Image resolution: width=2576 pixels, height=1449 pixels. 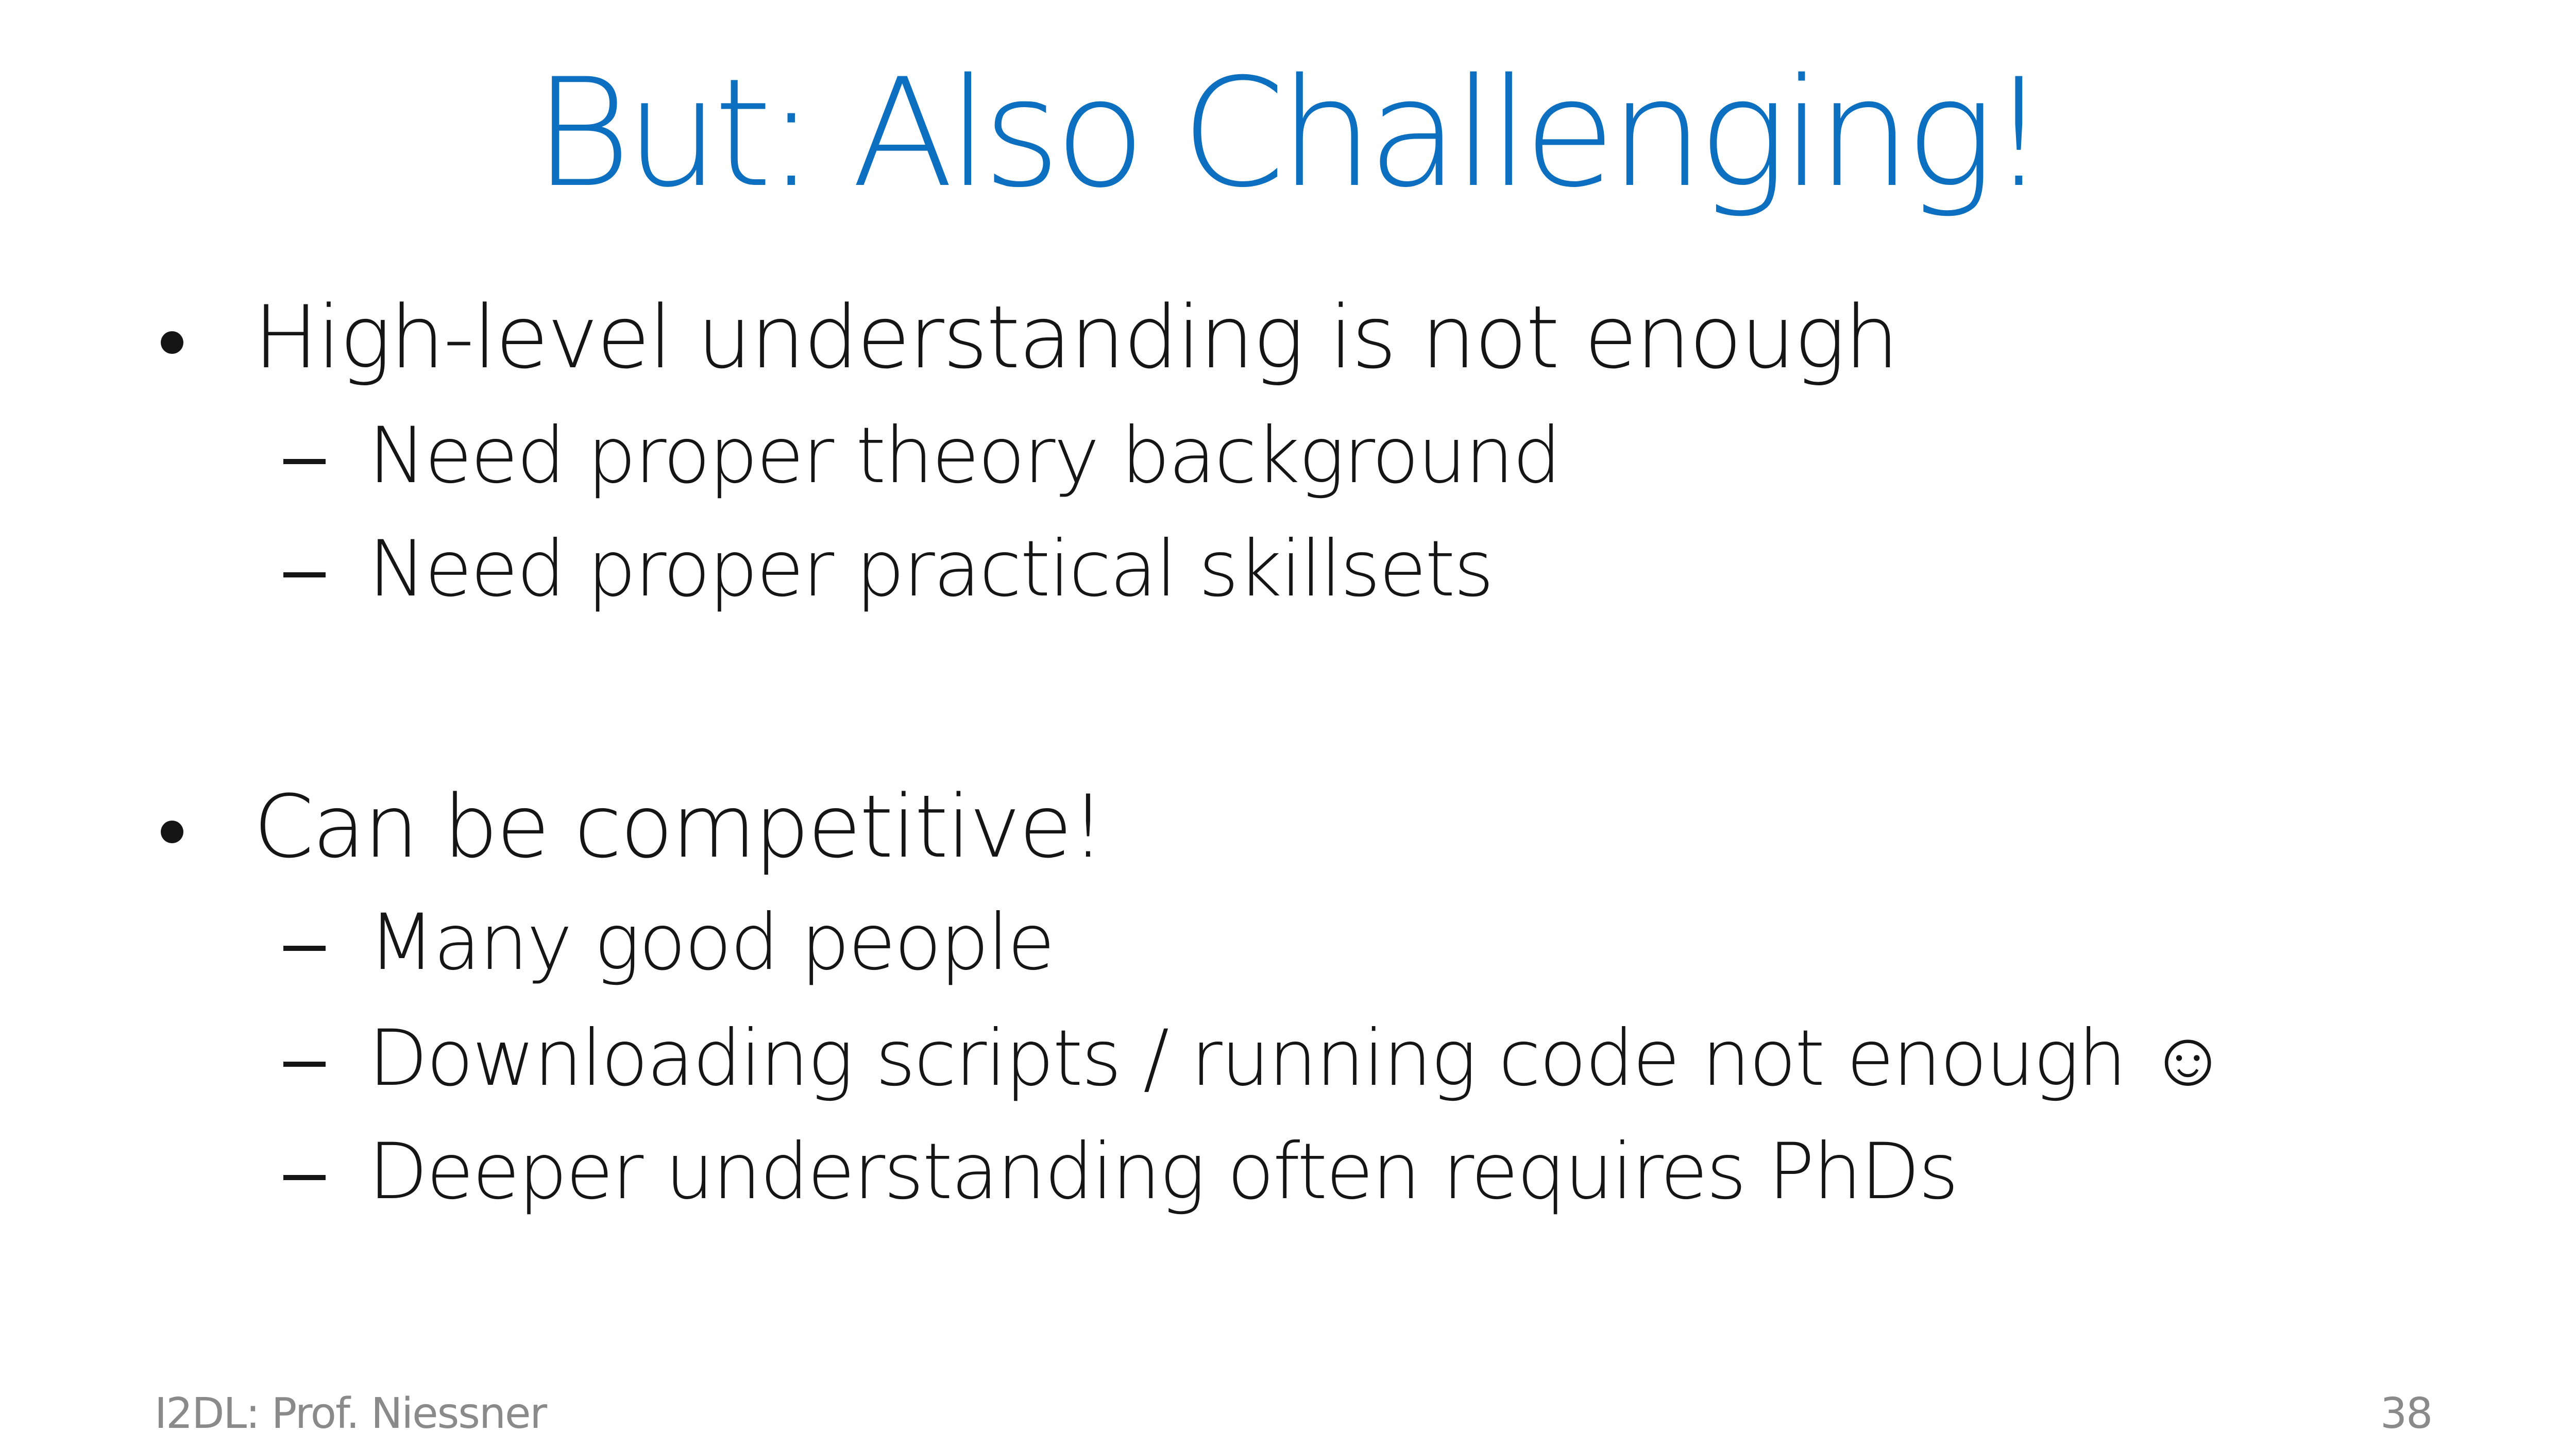 I want to click on slide-title: But: Also Challenging!, so click(x=1291, y=133).